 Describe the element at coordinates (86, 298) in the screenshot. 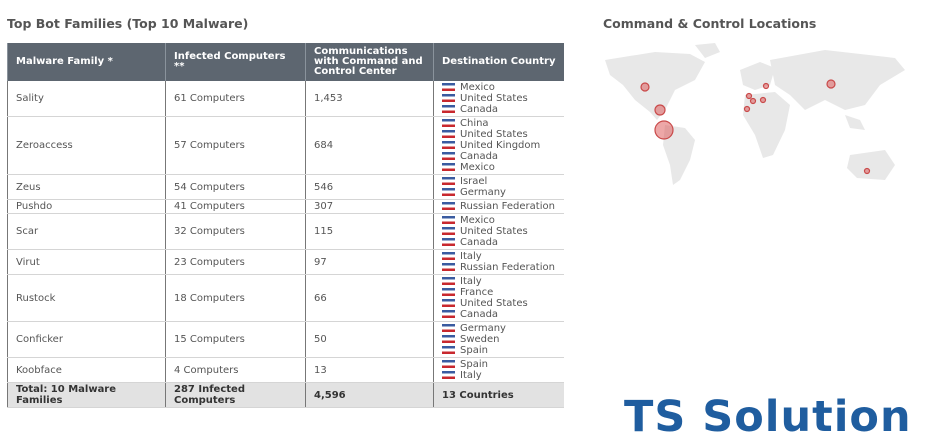

I see `cell: Rustock` at that location.